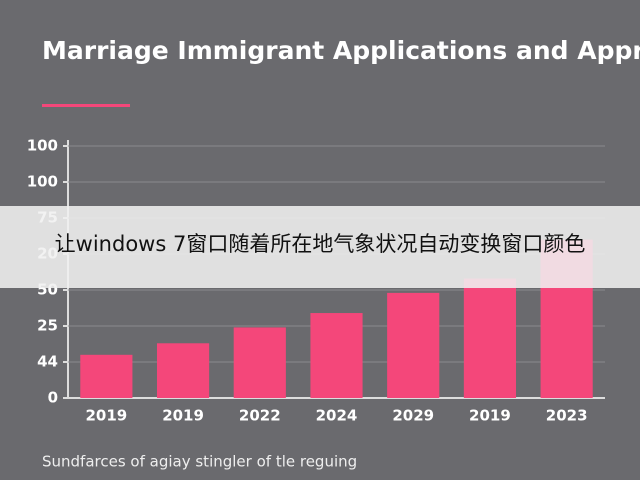 The image size is (640, 480). What do you see at coordinates (320, 244) in the screenshot?
I see `overlay-text: 让windows 7窗口随着所在地气象状况自动变换窗口颜色` at bounding box center [320, 244].